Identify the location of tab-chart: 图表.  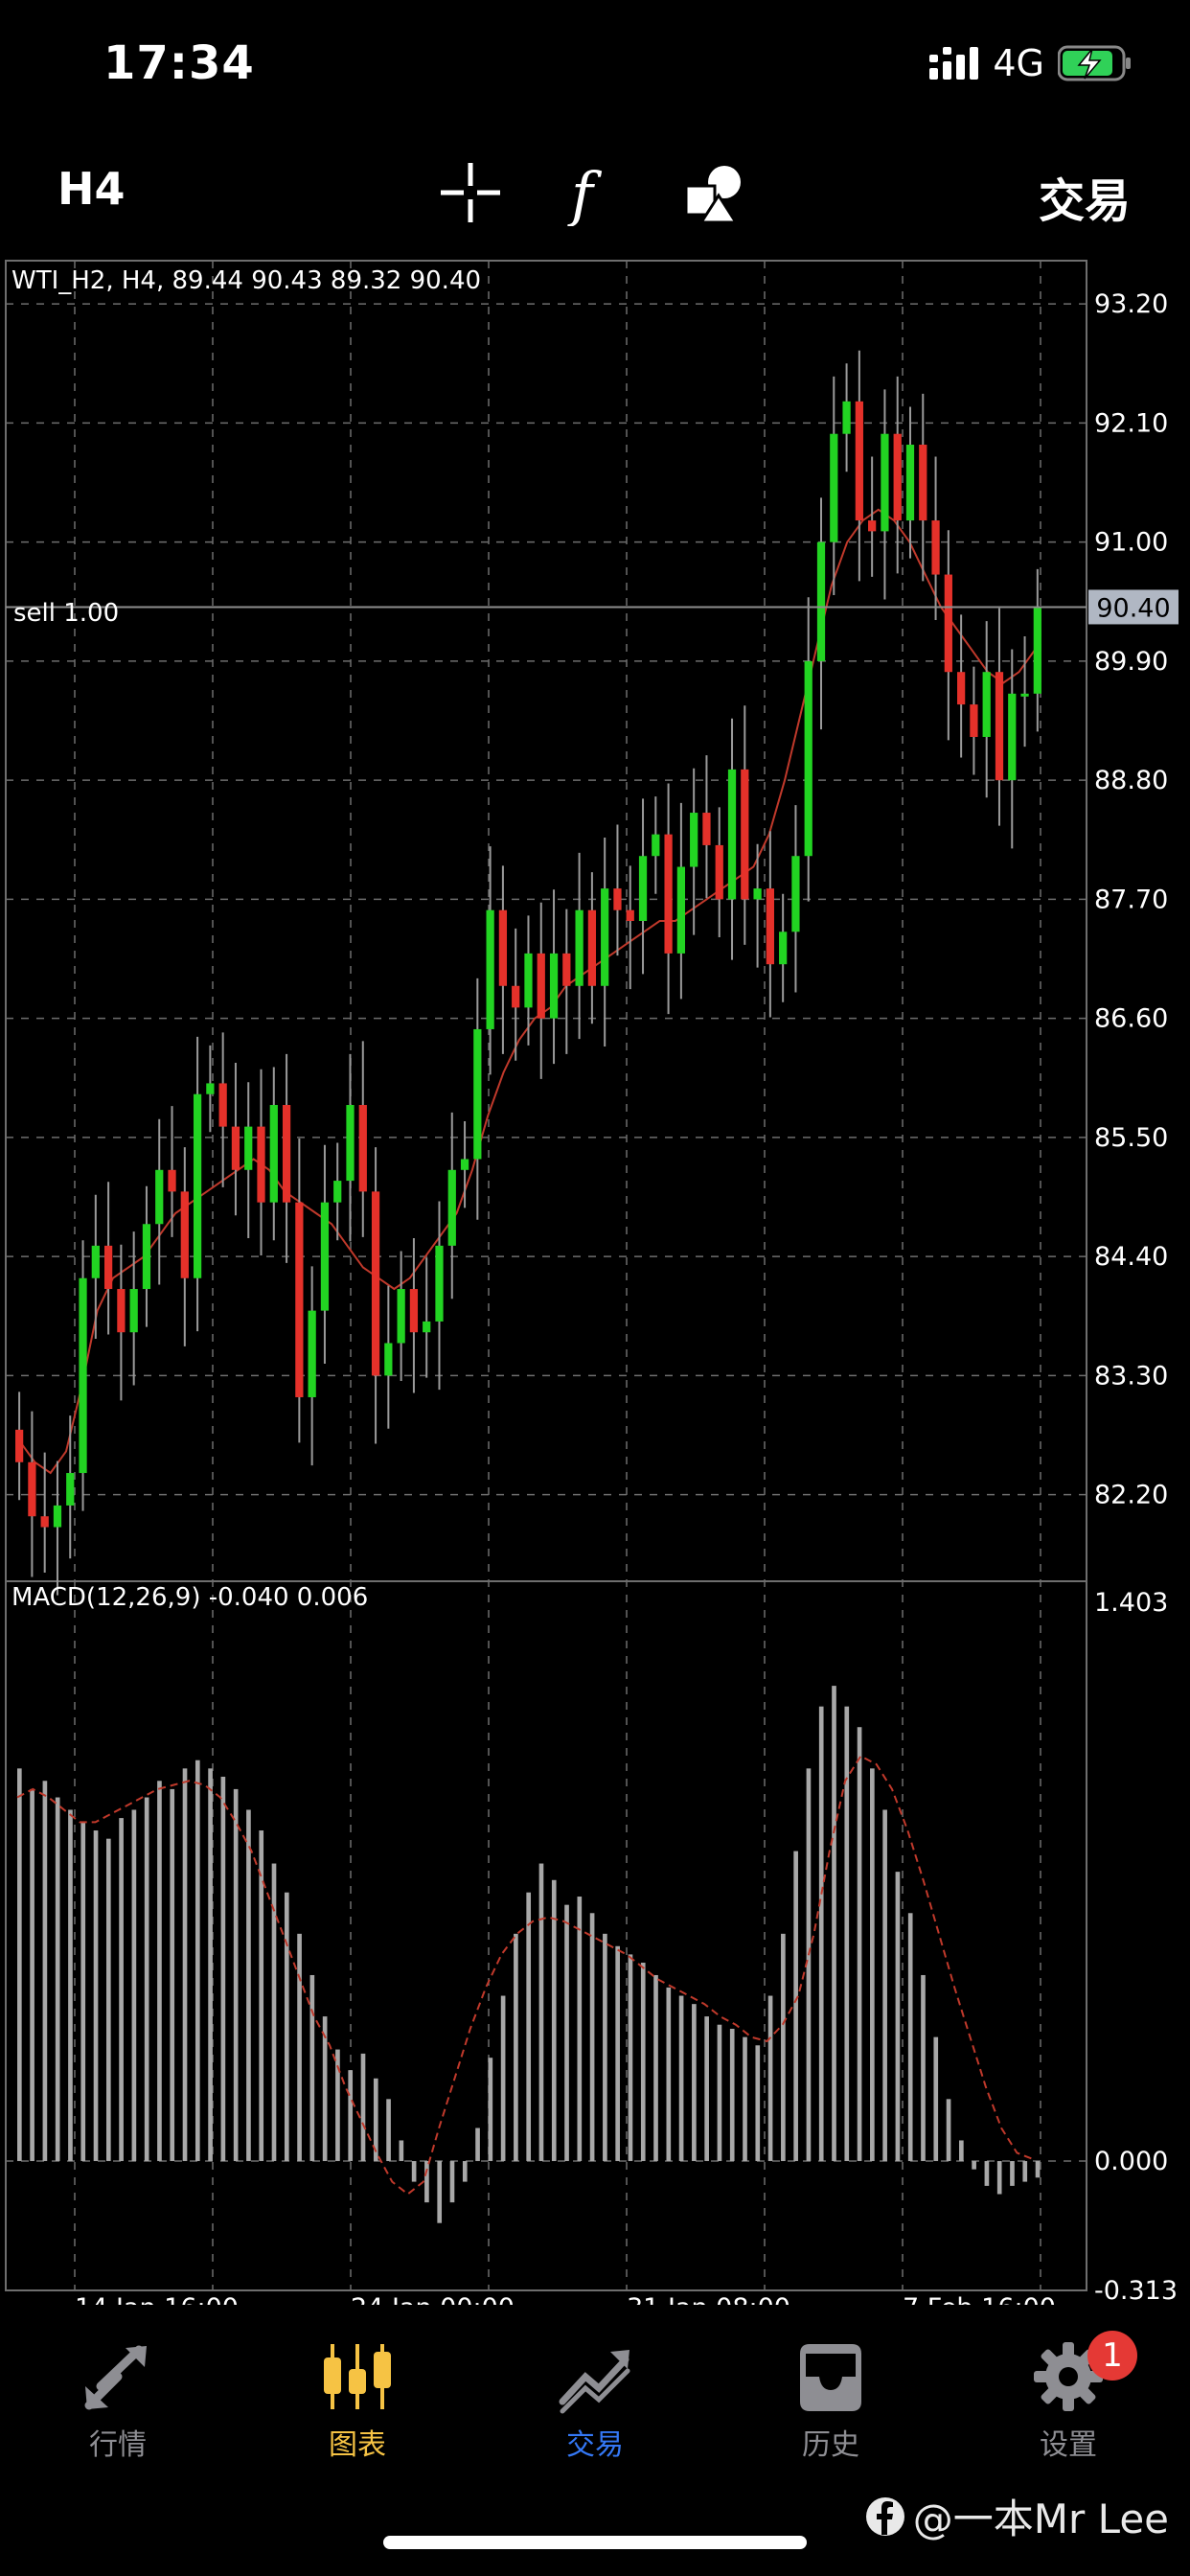
(358, 2410).